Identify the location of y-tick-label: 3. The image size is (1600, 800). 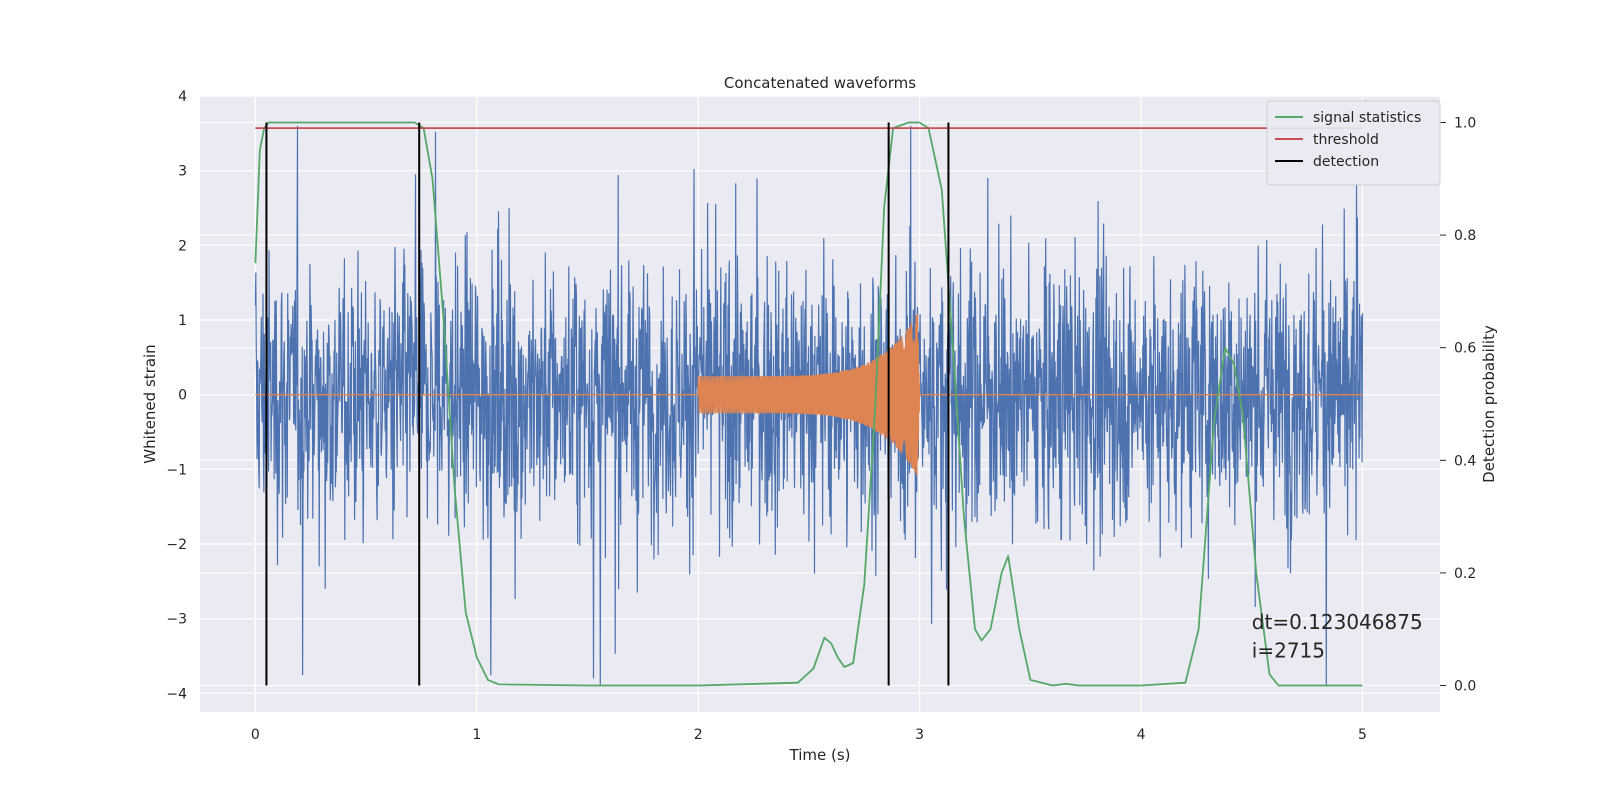
(182, 172).